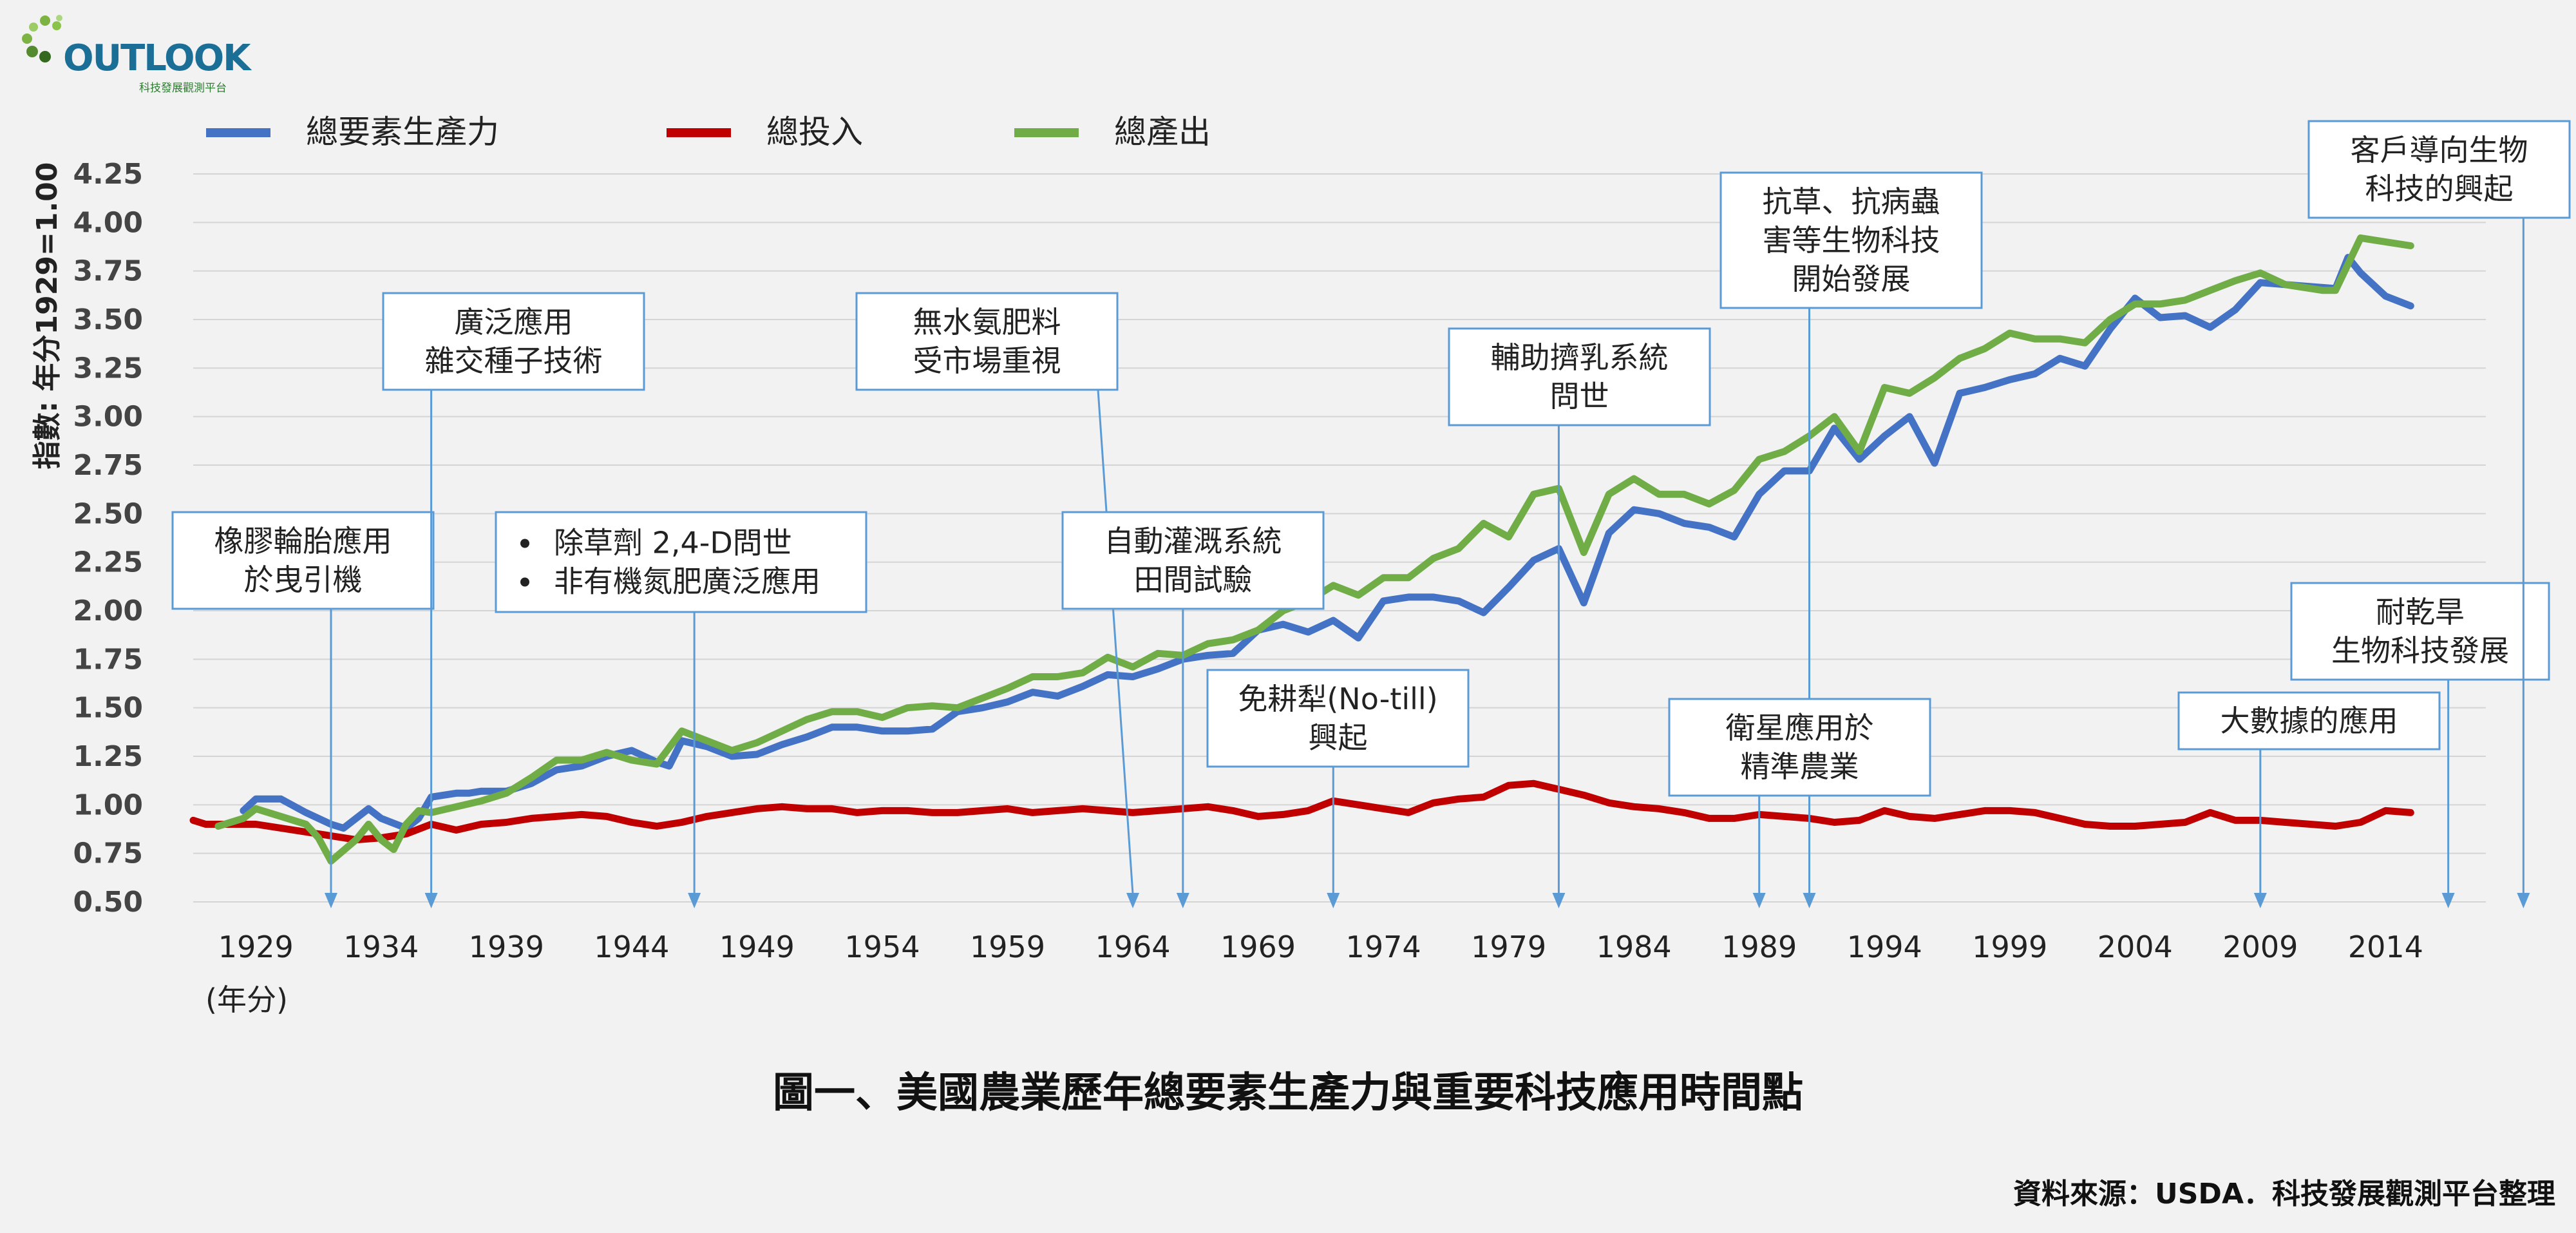 This screenshot has width=2576, height=1233. I want to click on x-tick-label: 1964, so click(1132, 947).